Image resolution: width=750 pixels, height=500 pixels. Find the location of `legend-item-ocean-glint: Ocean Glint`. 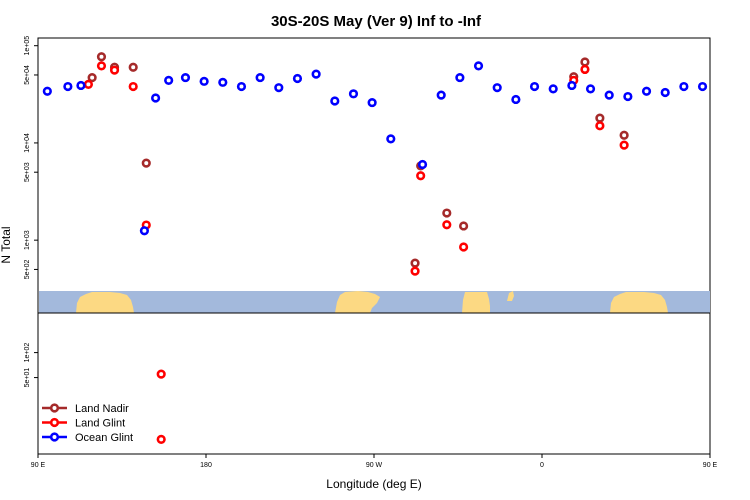

legend-item-ocean-glint: Ocean Glint is located at coordinates (87, 438).